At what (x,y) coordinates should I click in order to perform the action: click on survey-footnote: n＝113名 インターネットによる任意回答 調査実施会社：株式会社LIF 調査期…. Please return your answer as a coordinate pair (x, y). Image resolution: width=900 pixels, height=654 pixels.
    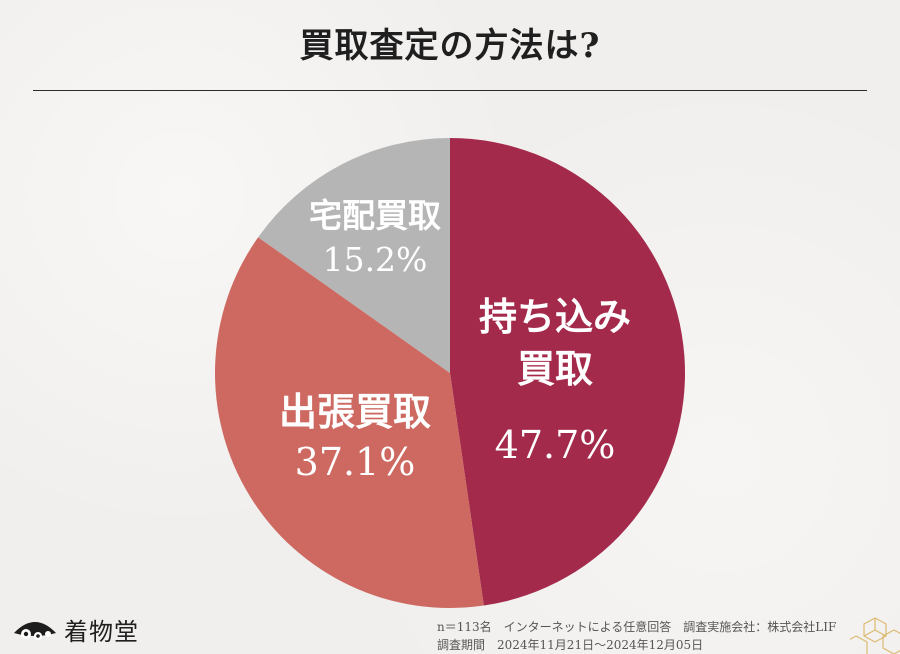
    Looking at the image, I should click on (636, 636).